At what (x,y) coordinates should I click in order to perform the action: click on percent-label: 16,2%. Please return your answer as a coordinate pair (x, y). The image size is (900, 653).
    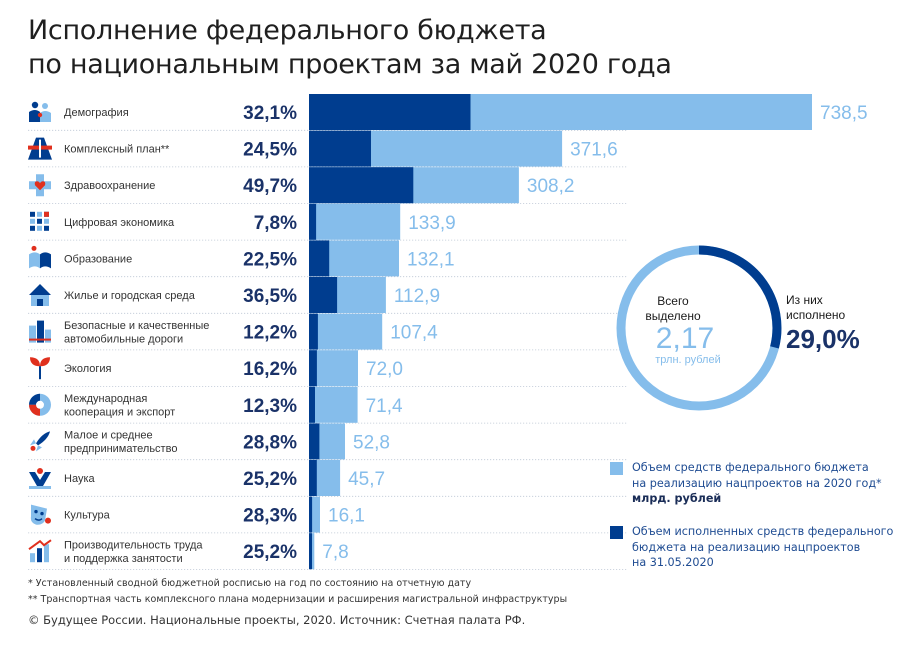
    Looking at the image, I should click on (270, 369).